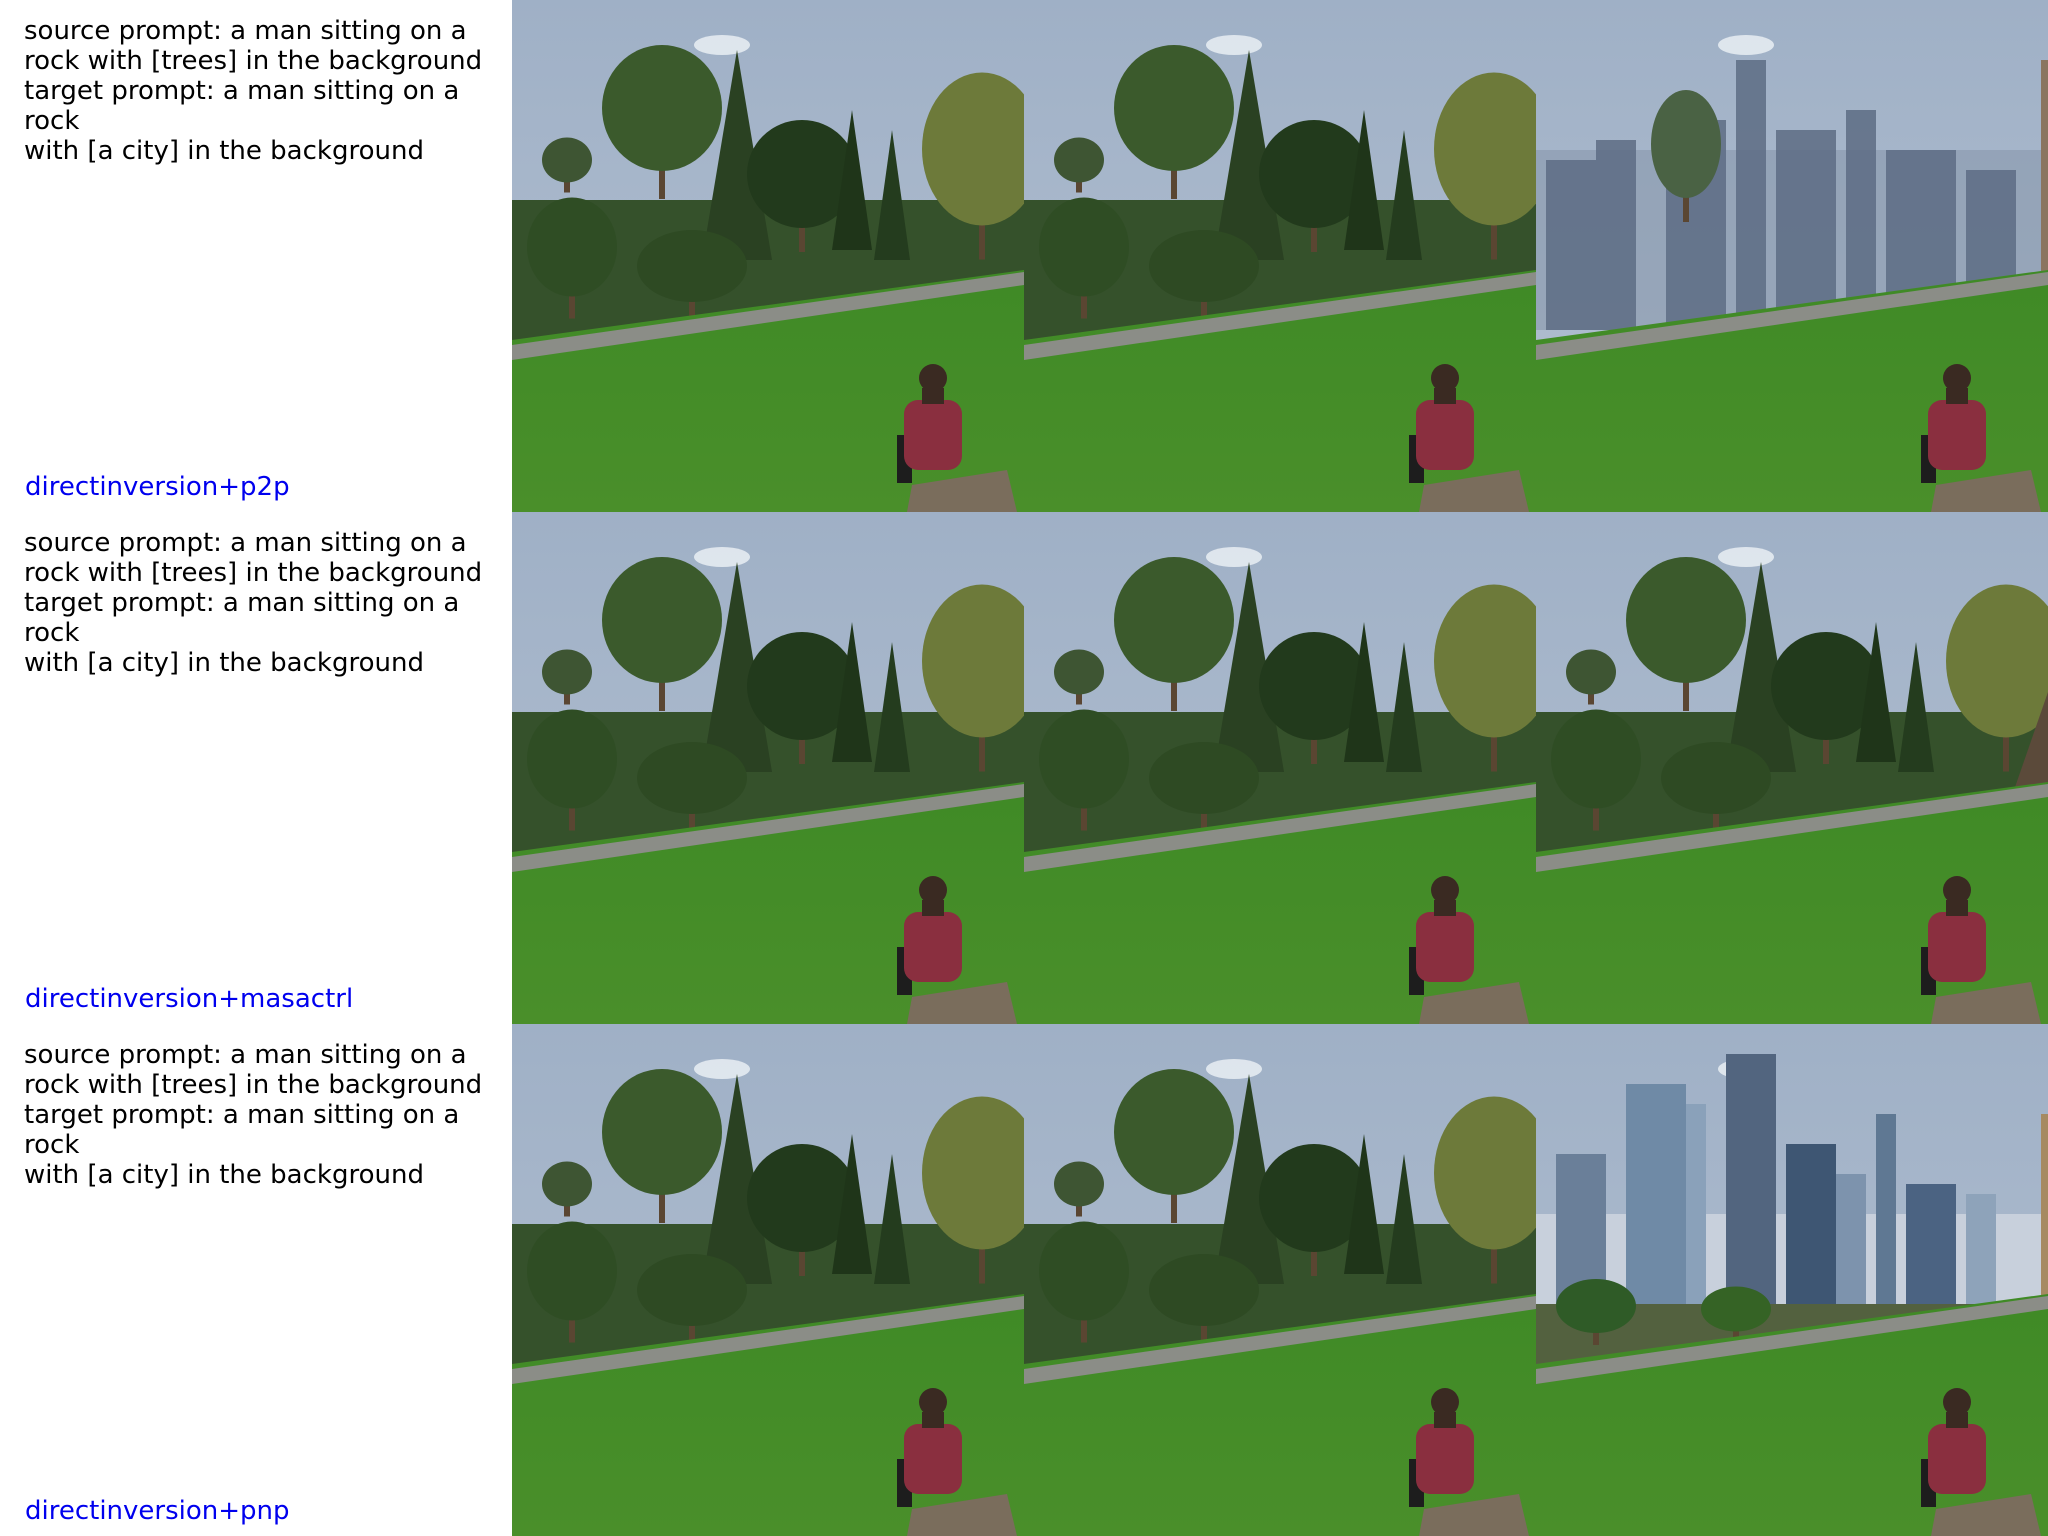 This screenshot has width=2048, height=1536. Describe the element at coordinates (189, 999) in the screenshot. I see `method-label: directinversion+masactrl` at that location.